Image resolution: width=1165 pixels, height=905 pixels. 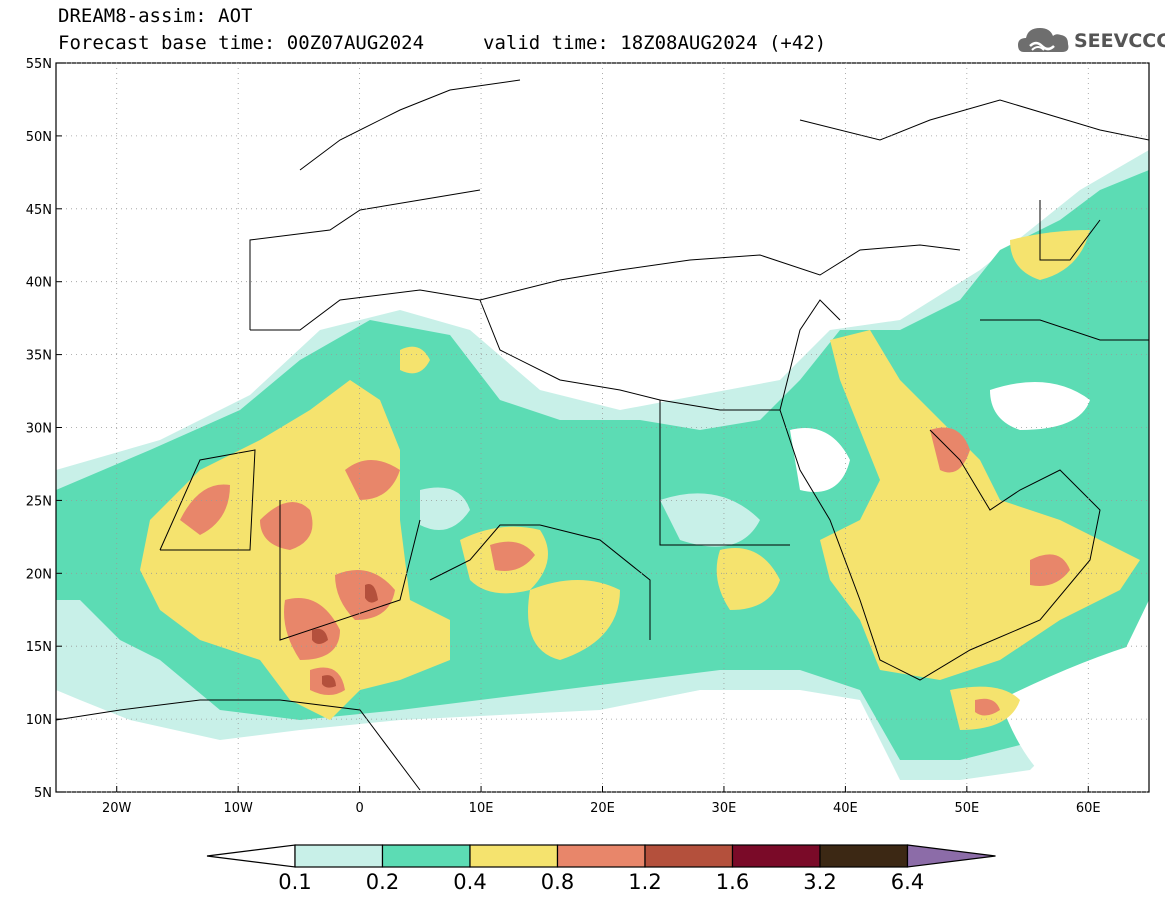 I want to click on lon-tick-label: 0, so click(x=359, y=808).